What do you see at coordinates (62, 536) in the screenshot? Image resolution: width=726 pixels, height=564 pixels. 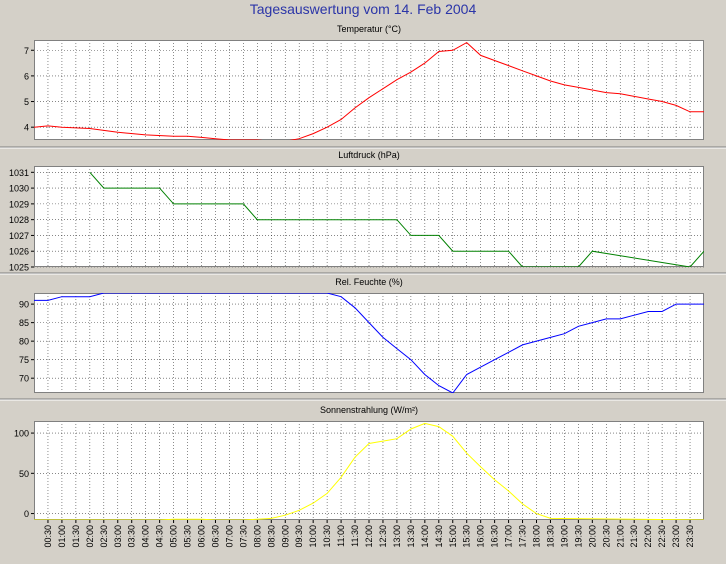 I see `x-tick-label: 01:00` at bounding box center [62, 536].